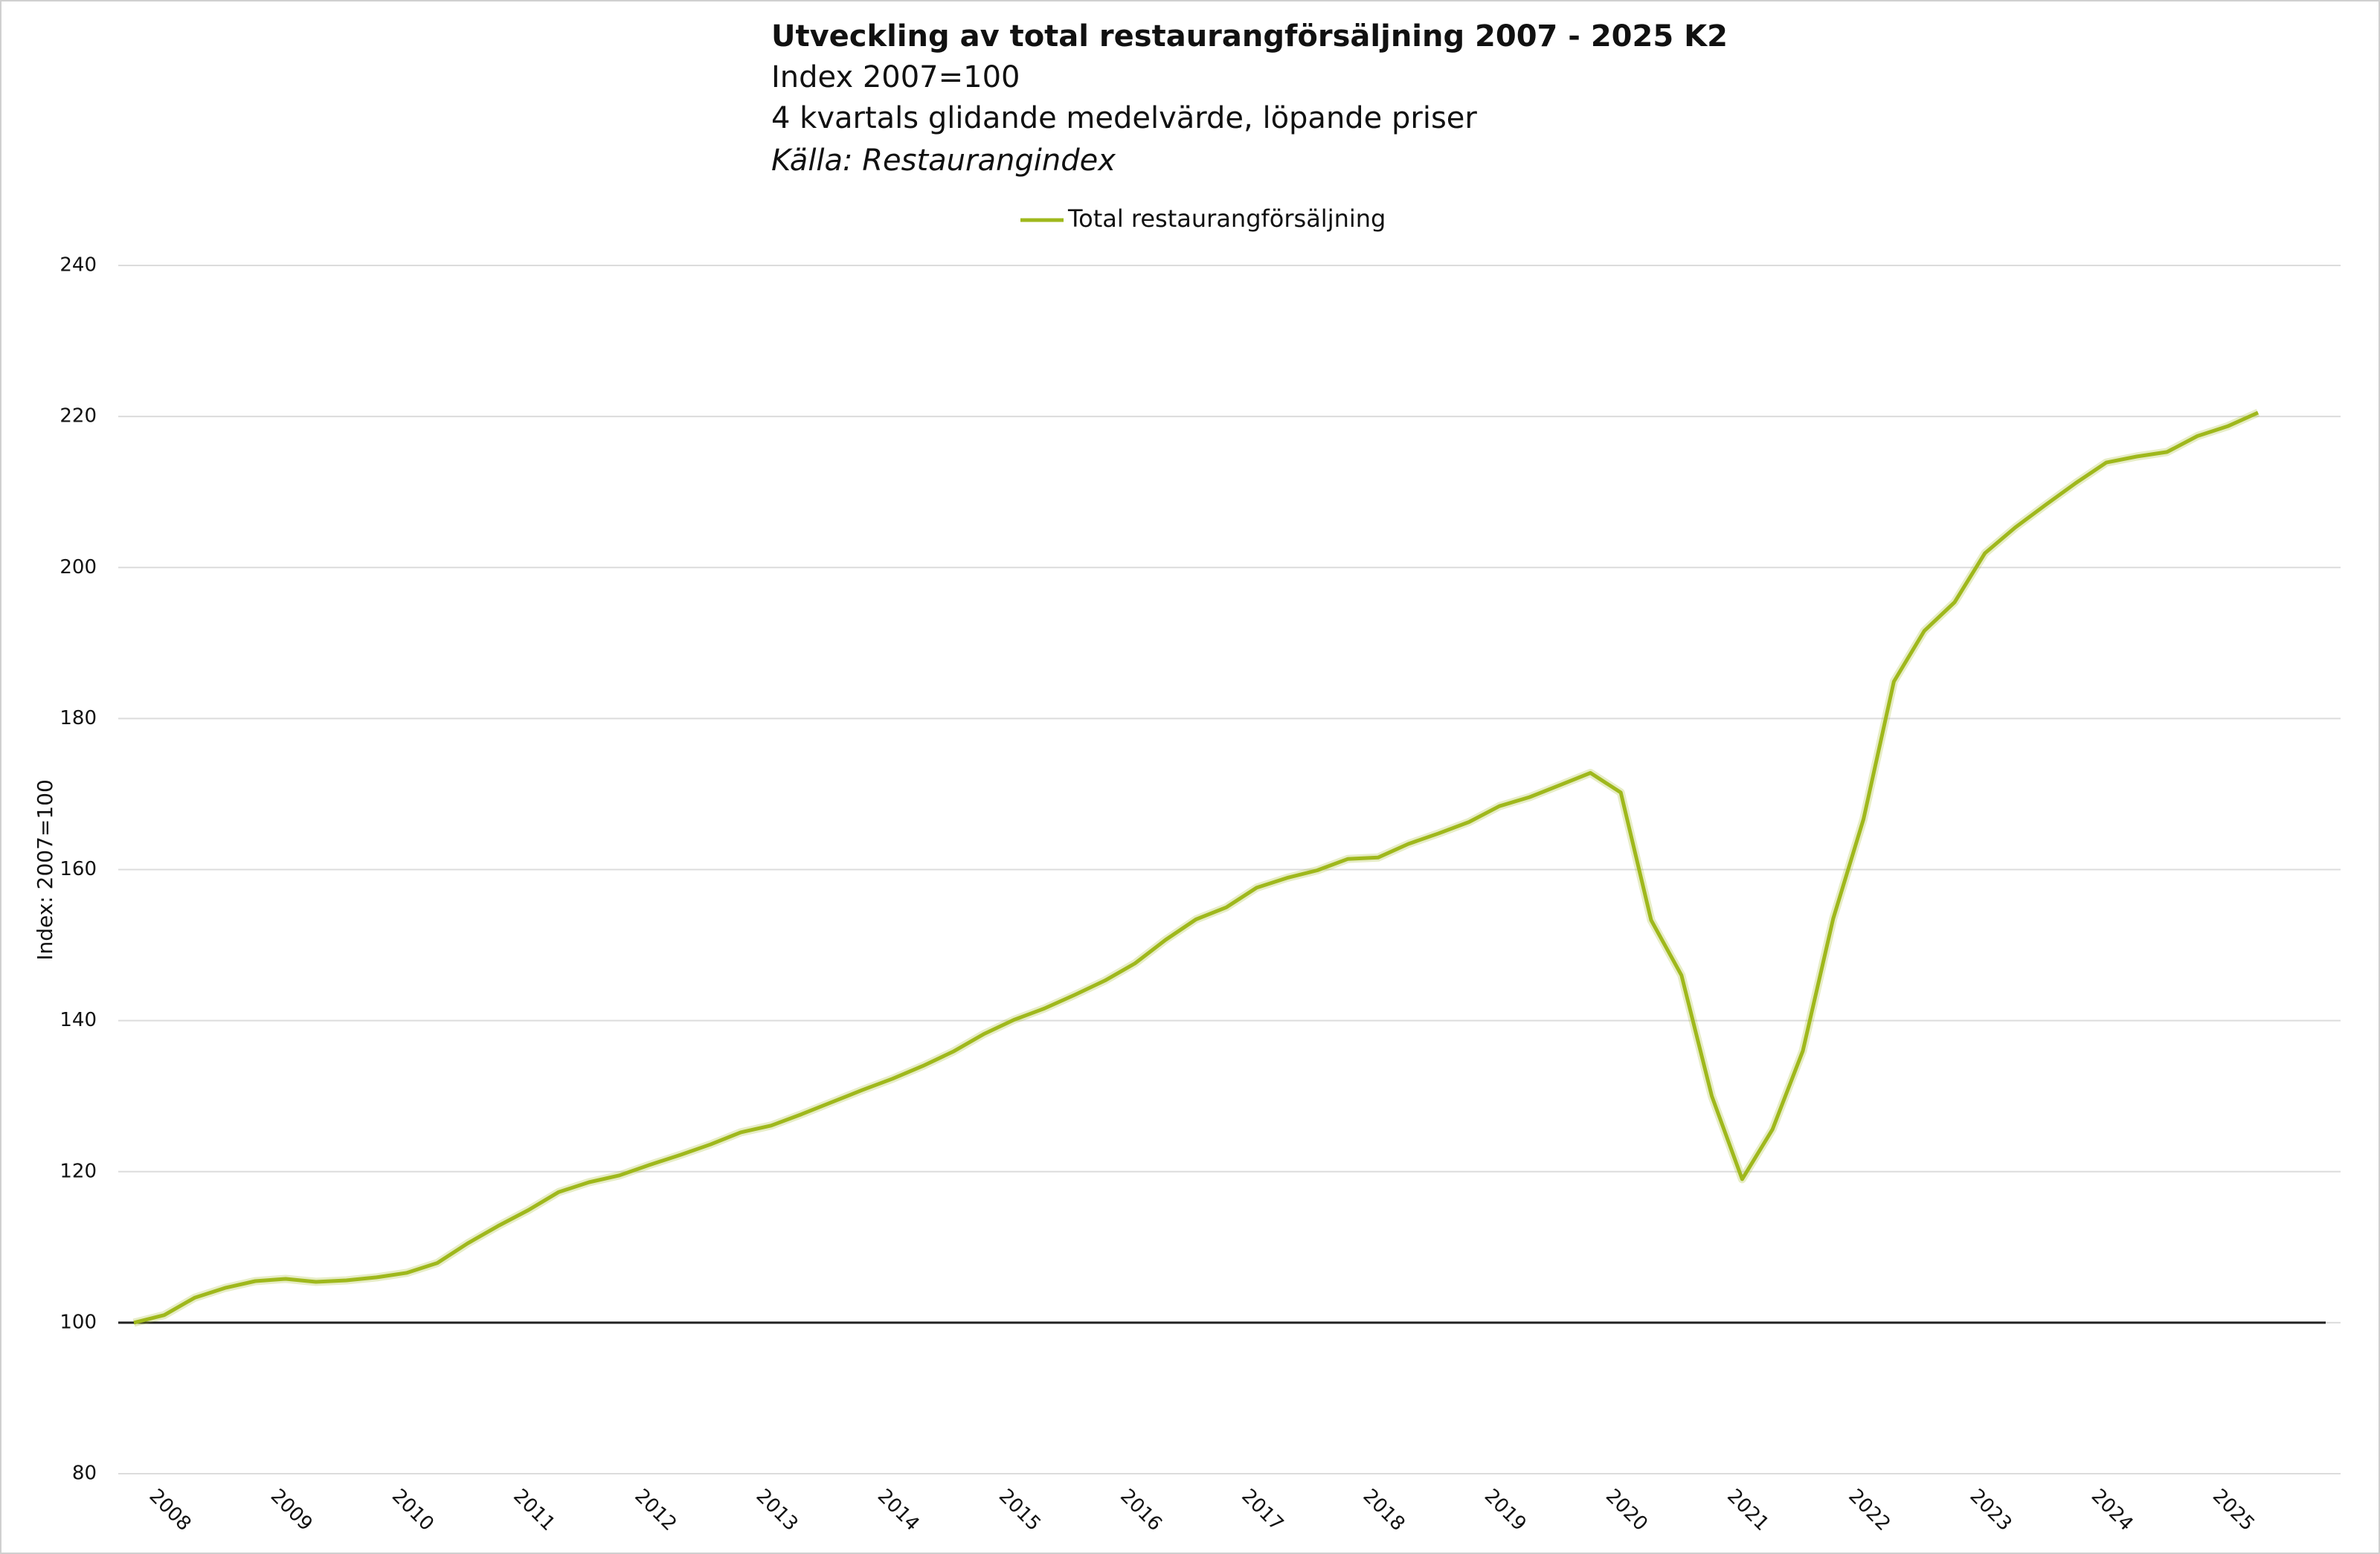  What do you see at coordinates (944, 161) in the screenshot?
I see `source: Källa: Restaurangindex` at bounding box center [944, 161].